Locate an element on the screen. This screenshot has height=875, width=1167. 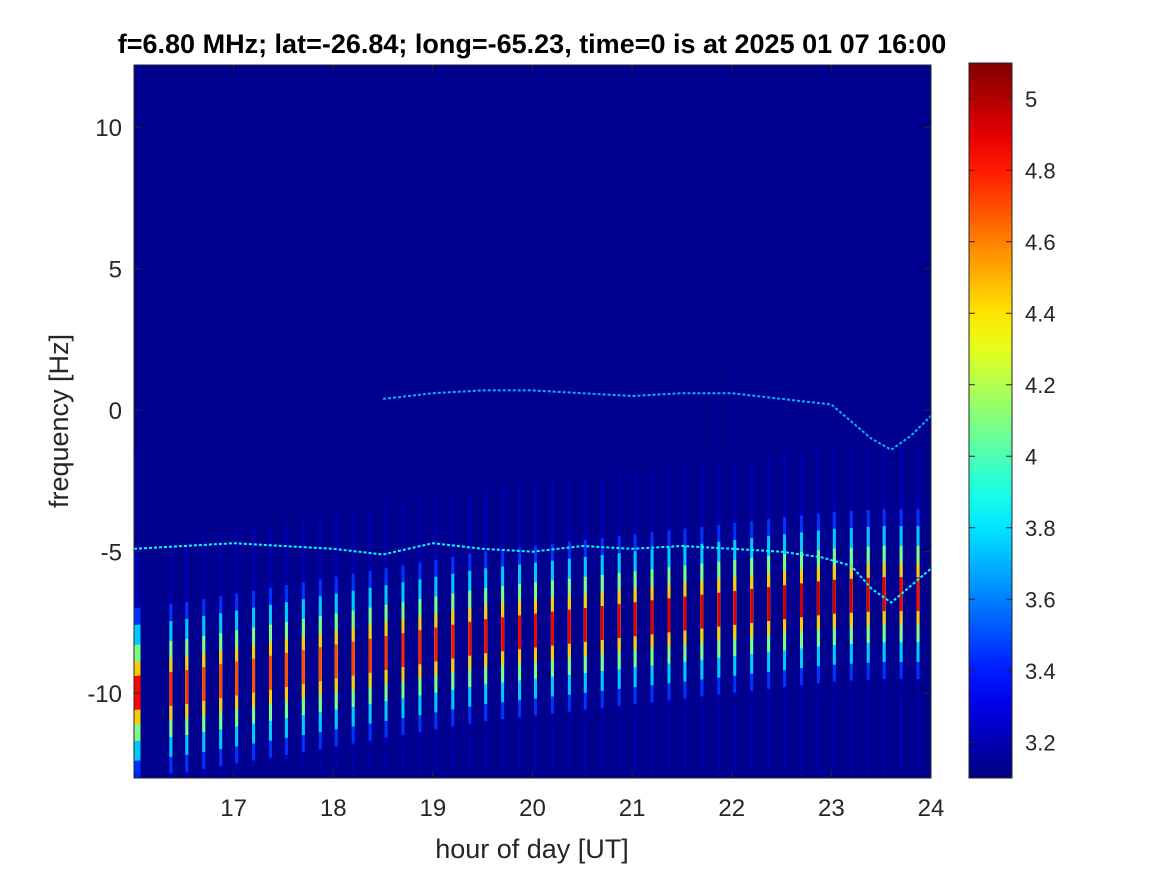
colorbar-ticks: 3.2 3.4 3.6 3.8 4 4.2 4.4 4.6 4.8 5 is located at coordinates (1012, 421).